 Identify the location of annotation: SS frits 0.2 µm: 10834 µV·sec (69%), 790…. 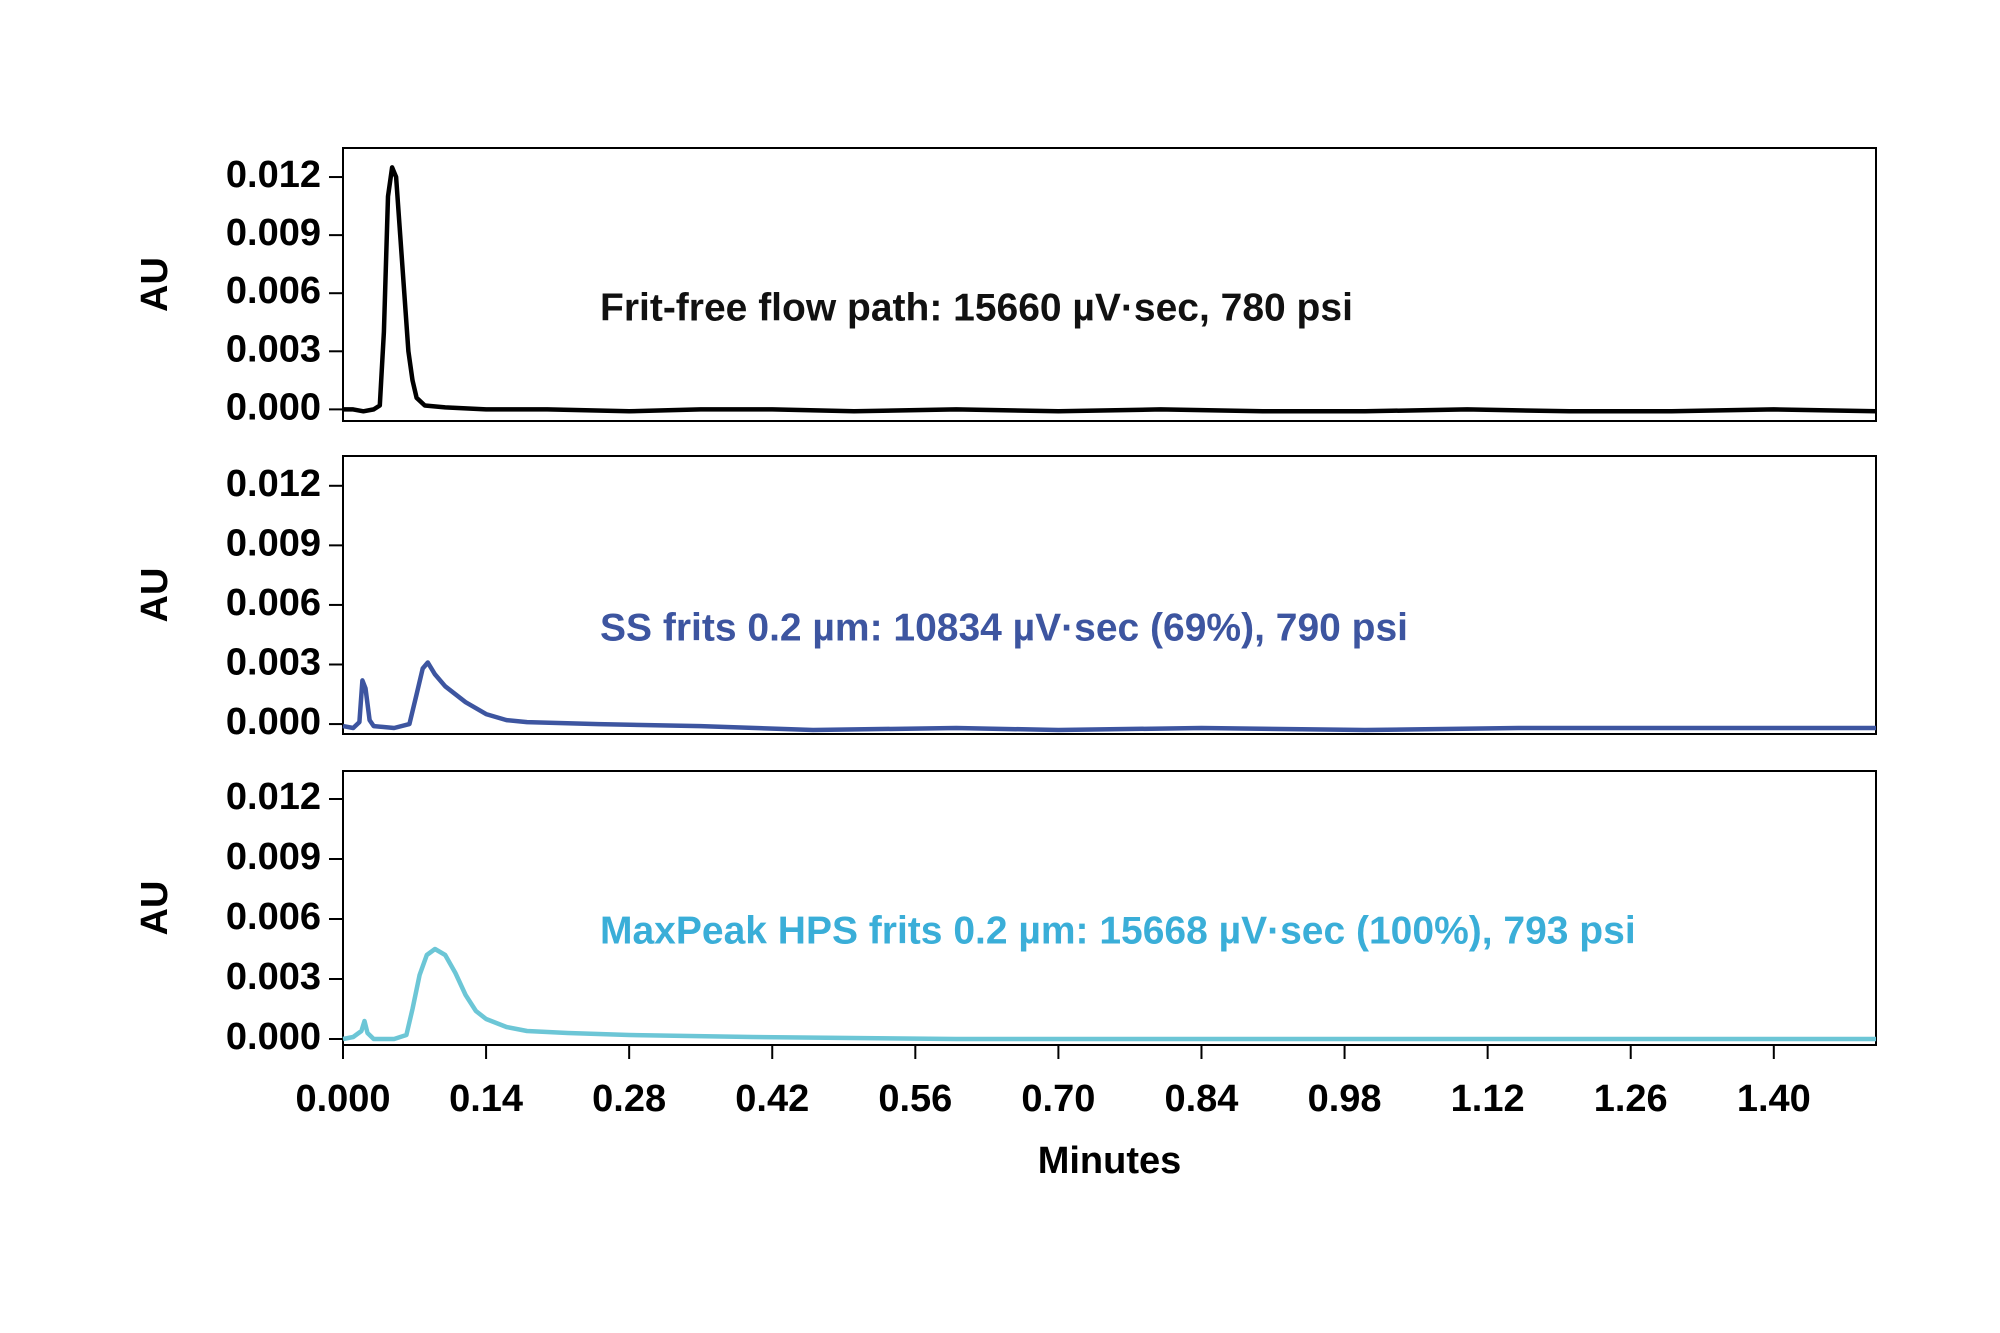
(1004, 627).